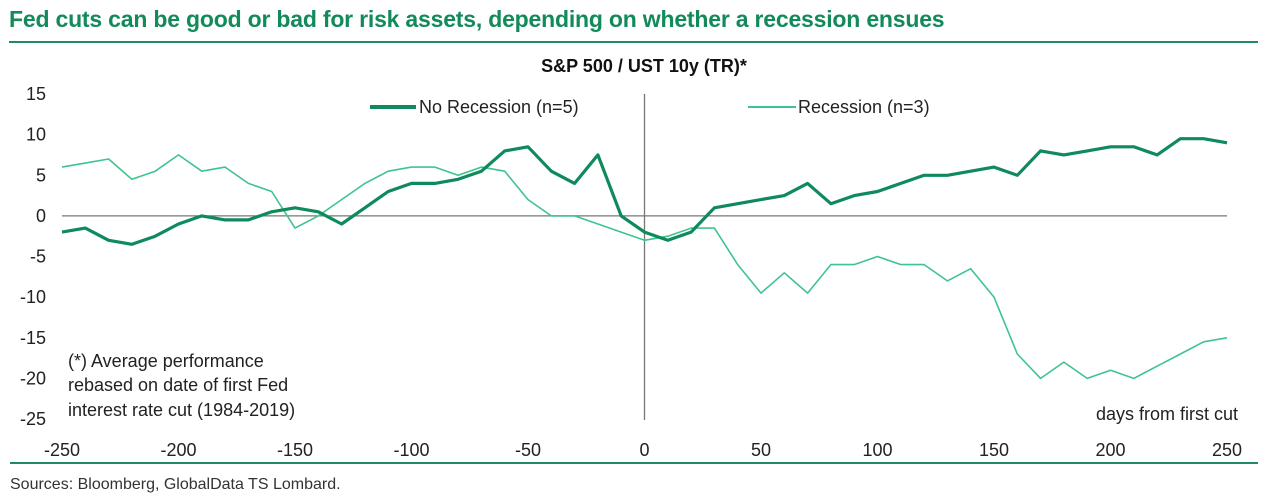 This screenshot has height=499, width=1280. What do you see at coordinates (1110, 450) in the screenshot?
I see `x-tick-label: 200` at bounding box center [1110, 450].